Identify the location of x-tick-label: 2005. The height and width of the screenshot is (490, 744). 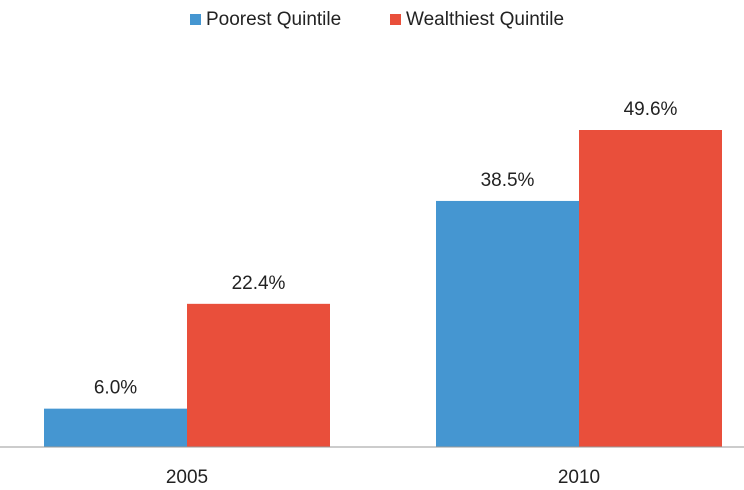
(187, 477).